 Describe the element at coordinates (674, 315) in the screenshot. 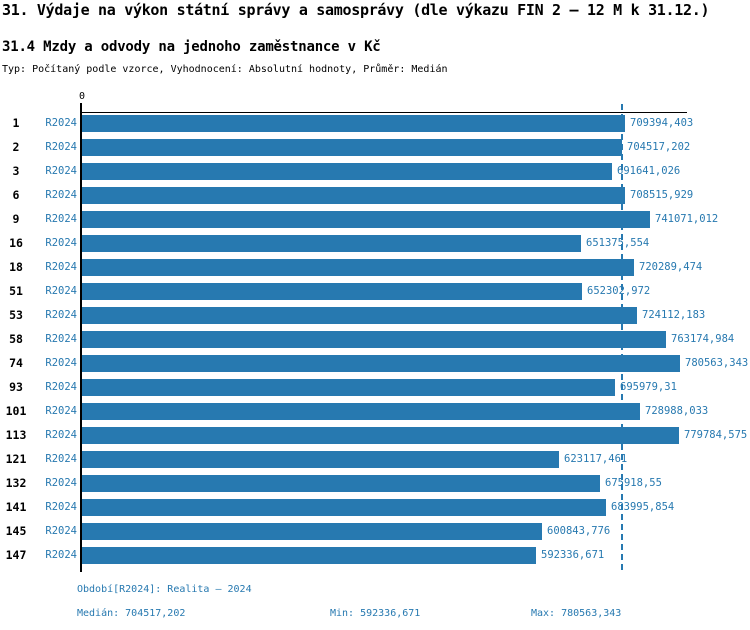

I see `bar-value-label: 724112,183` at that location.